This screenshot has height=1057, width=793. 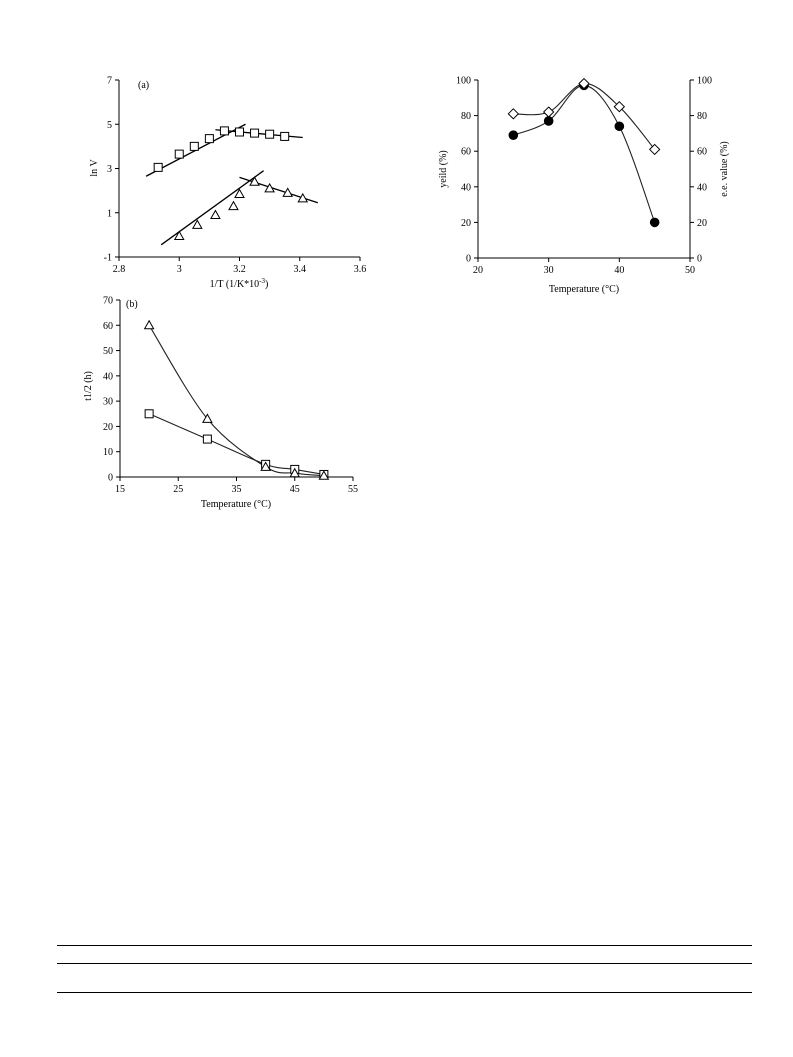 What do you see at coordinates (702, 187) in the screenshot?
I see `chart-c-y-tick-label-right: 40` at bounding box center [702, 187].